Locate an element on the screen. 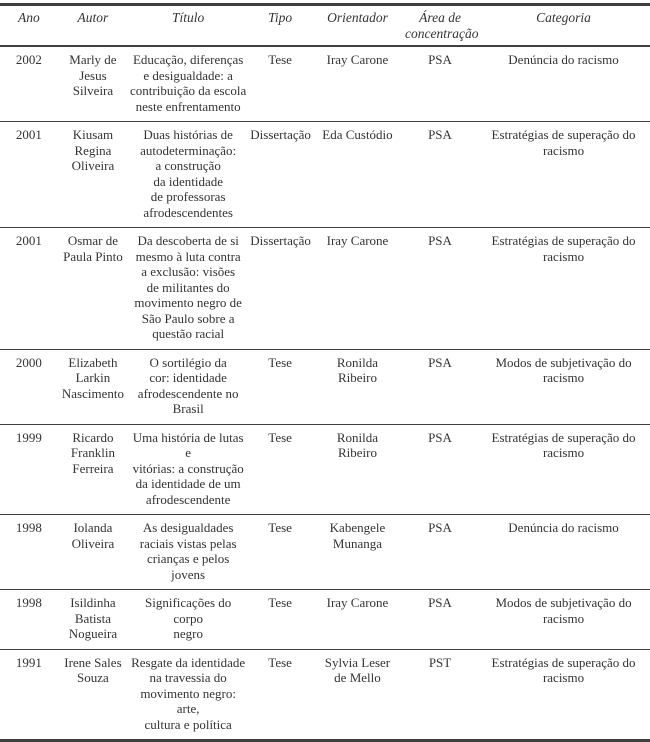 The image size is (650, 742). cell-autor: Iolanda Oliveira is located at coordinates (93, 552).